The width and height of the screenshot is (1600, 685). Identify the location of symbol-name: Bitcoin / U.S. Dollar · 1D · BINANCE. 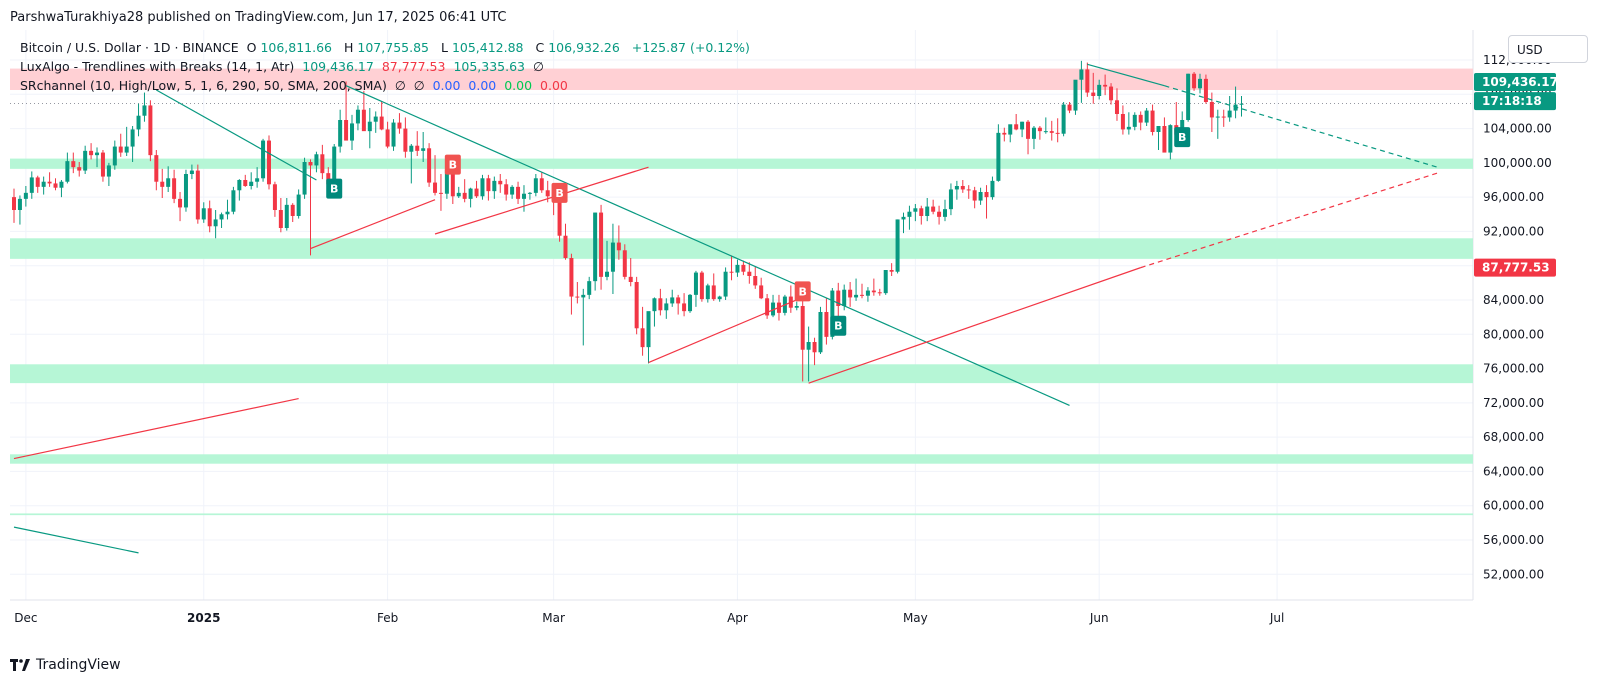
(129, 47).